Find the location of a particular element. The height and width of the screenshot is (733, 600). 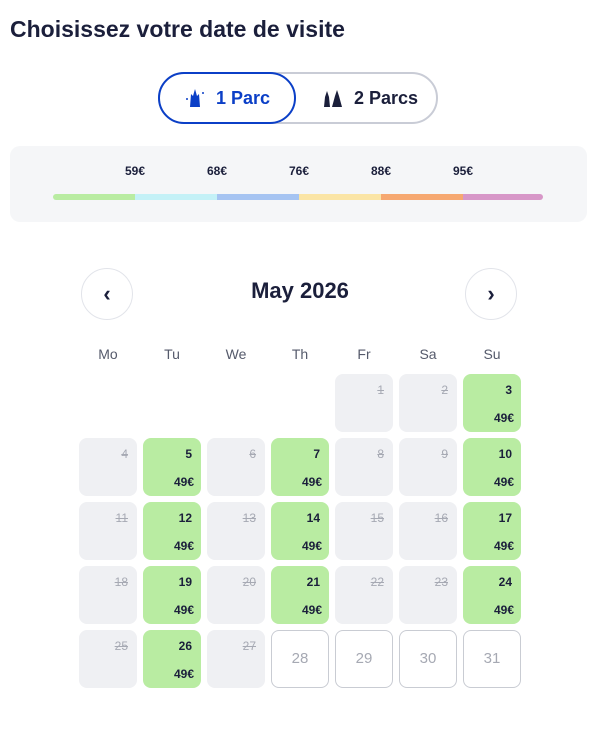

day-cell: 29 is located at coordinates (364, 659).